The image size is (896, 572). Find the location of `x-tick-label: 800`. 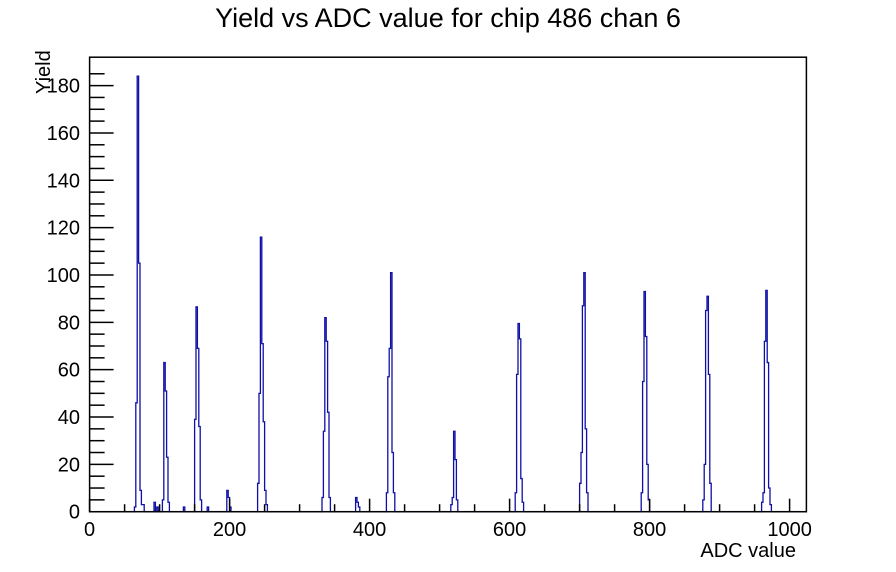

x-tick-label: 800 is located at coordinates (649, 530).